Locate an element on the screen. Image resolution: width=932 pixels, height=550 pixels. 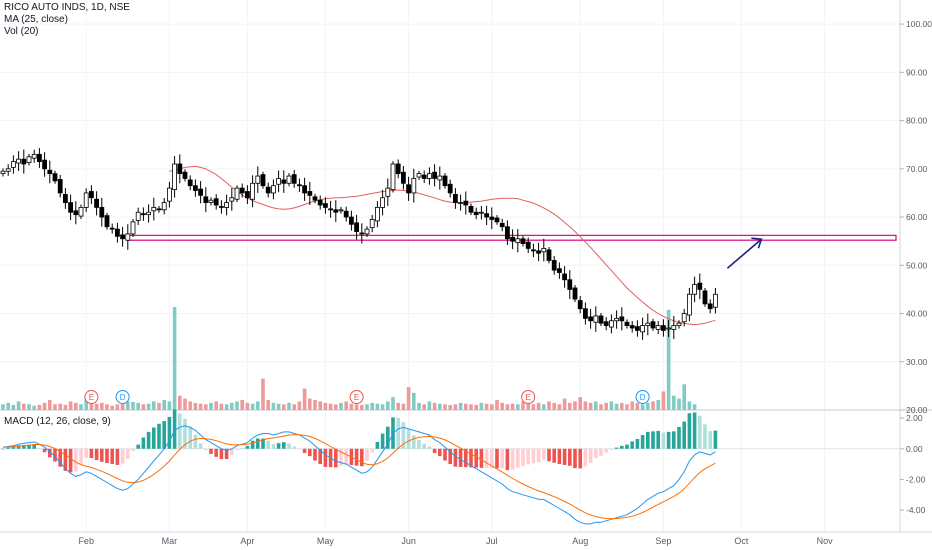
target-arrow is located at coordinates (744, 253).